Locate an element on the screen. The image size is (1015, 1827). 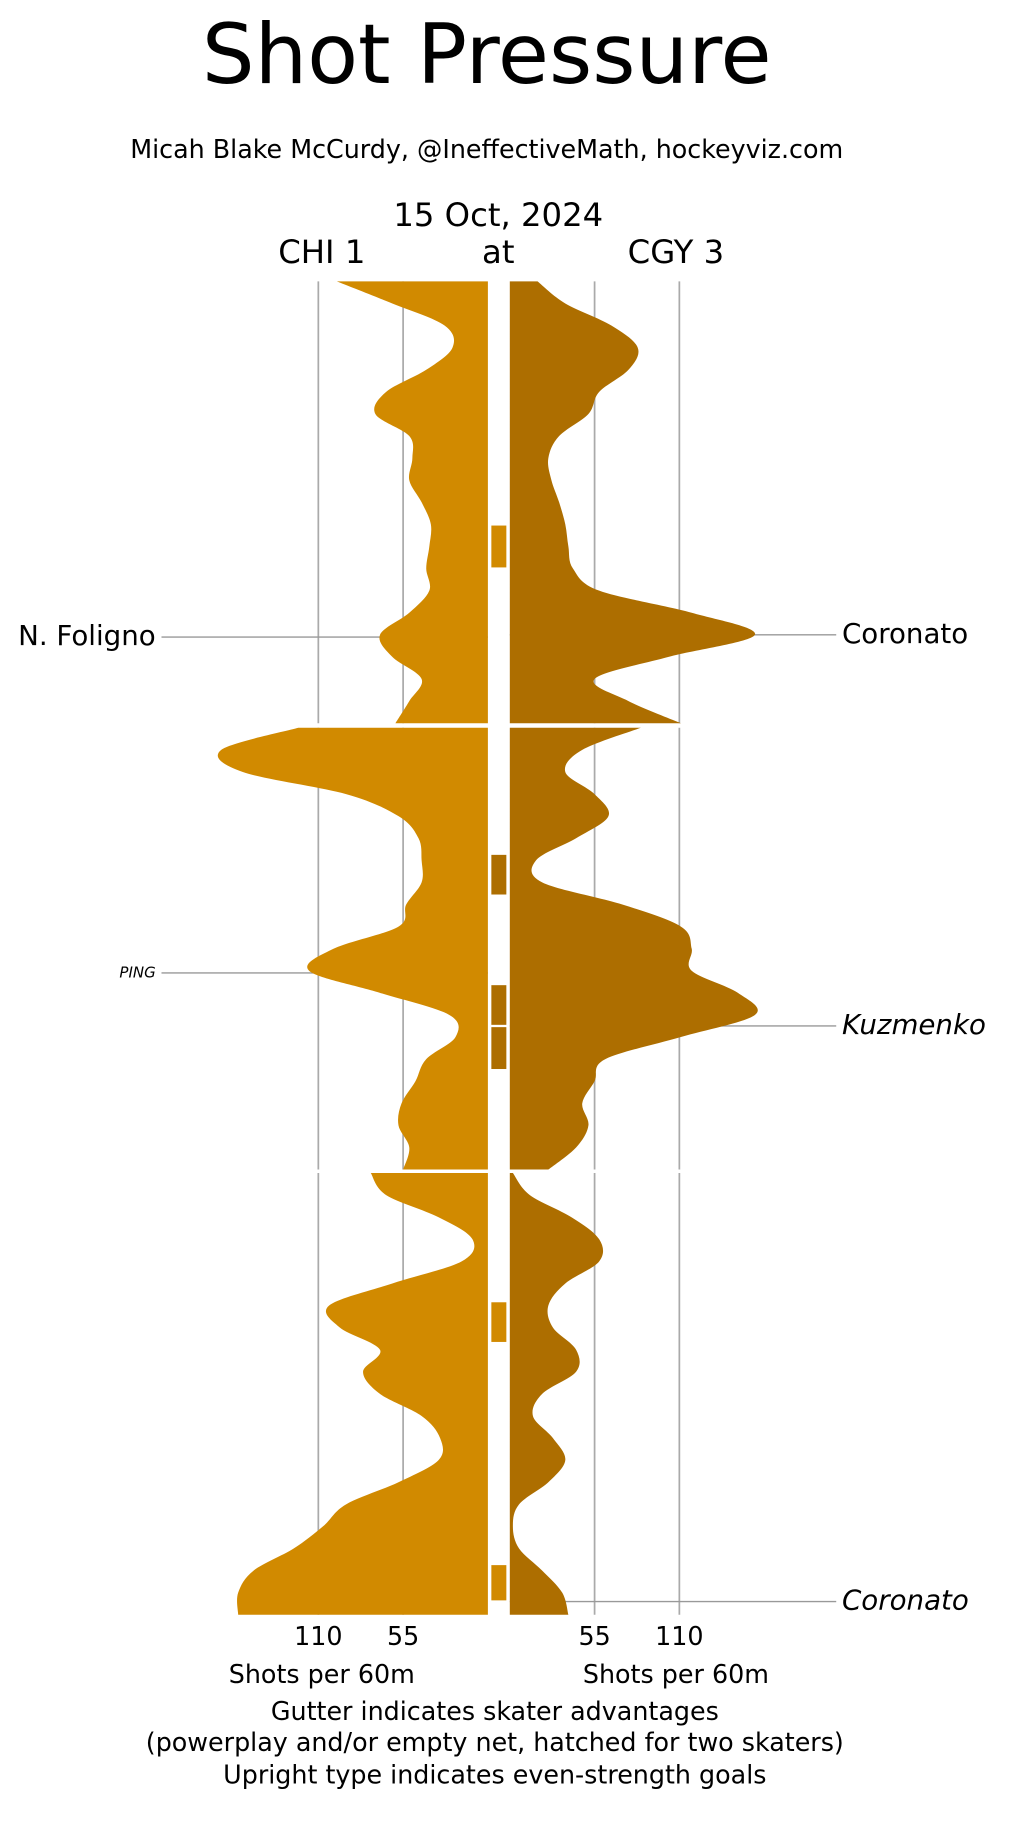
home-team: CGY 3 is located at coordinates (676, 252).